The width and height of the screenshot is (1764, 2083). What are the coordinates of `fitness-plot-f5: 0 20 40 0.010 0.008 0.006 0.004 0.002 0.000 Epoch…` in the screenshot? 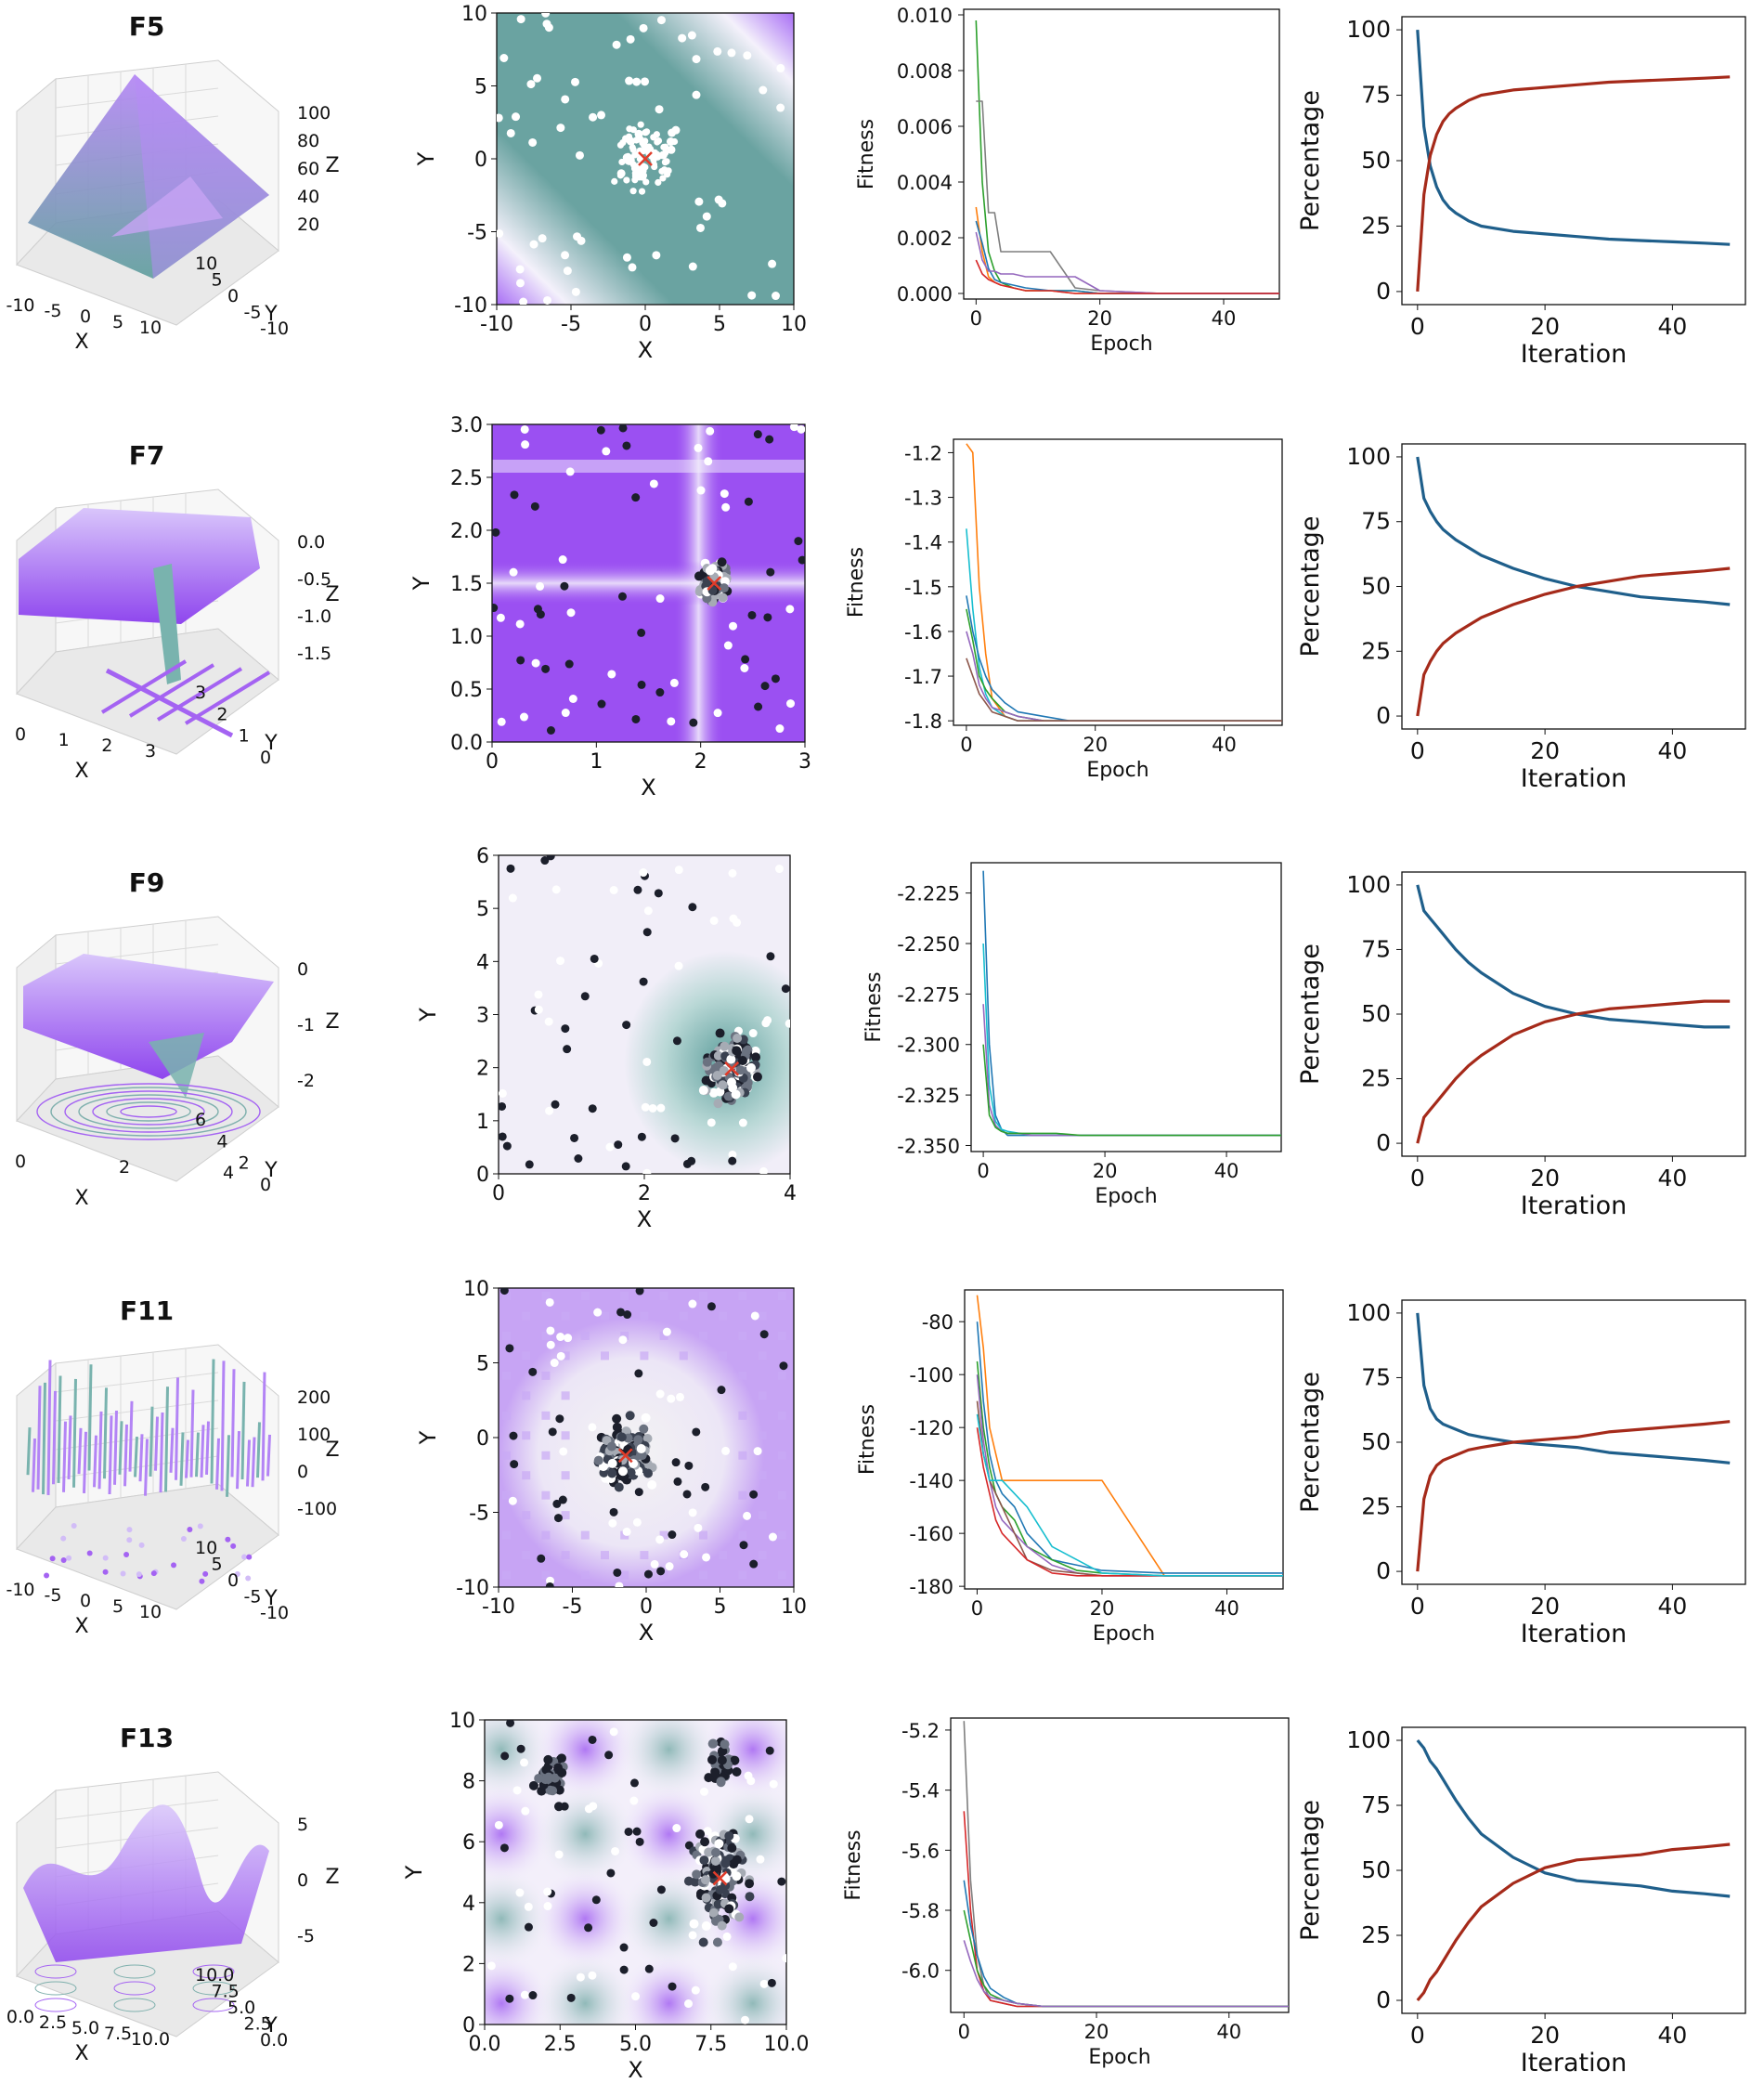 It's located at (1067, 180).